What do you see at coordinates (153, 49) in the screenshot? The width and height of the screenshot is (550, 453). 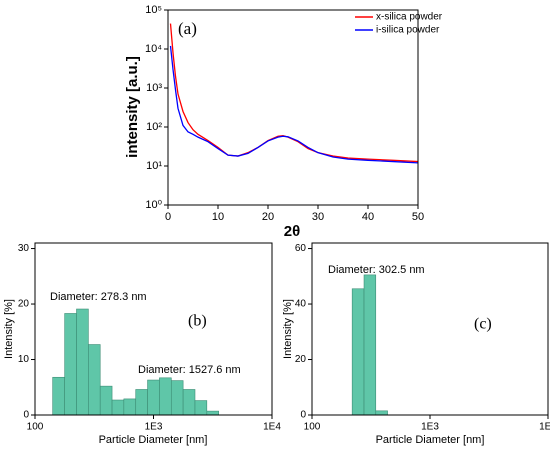 I see `y-tick-label: 10⁴` at bounding box center [153, 49].